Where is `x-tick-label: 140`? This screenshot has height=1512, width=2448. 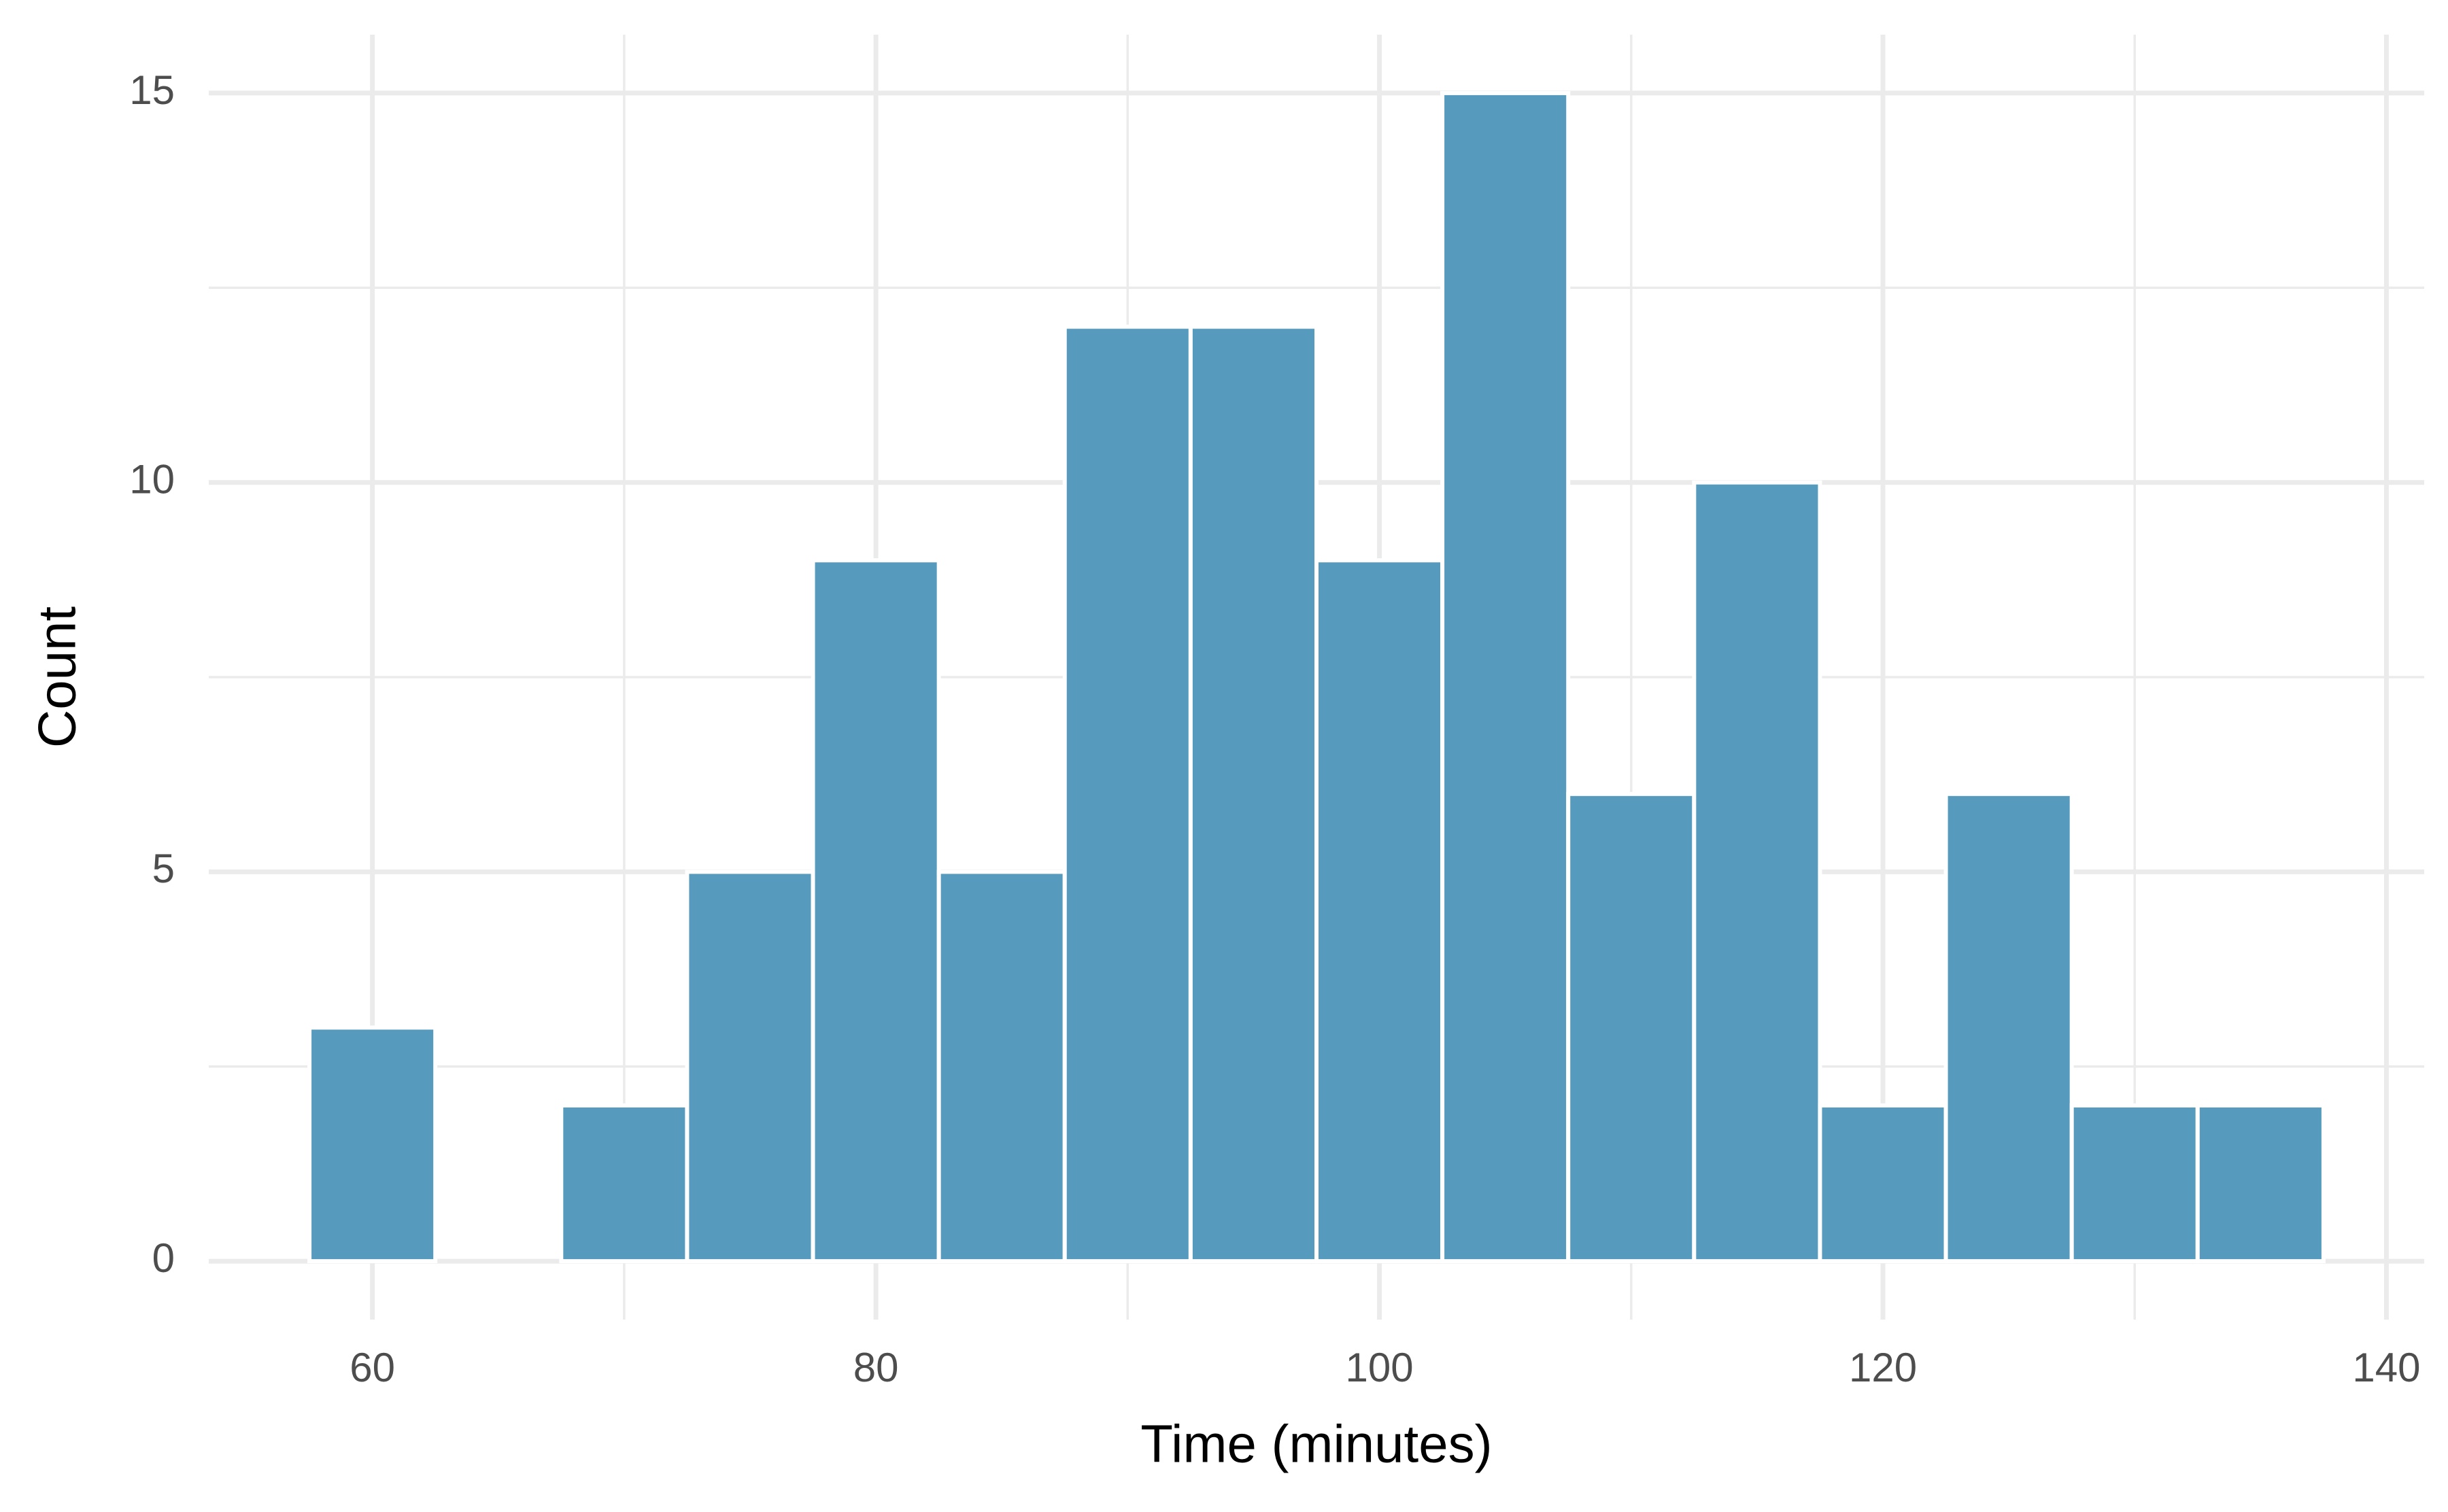
x-tick-label: 140 is located at coordinates (2386, 1367).